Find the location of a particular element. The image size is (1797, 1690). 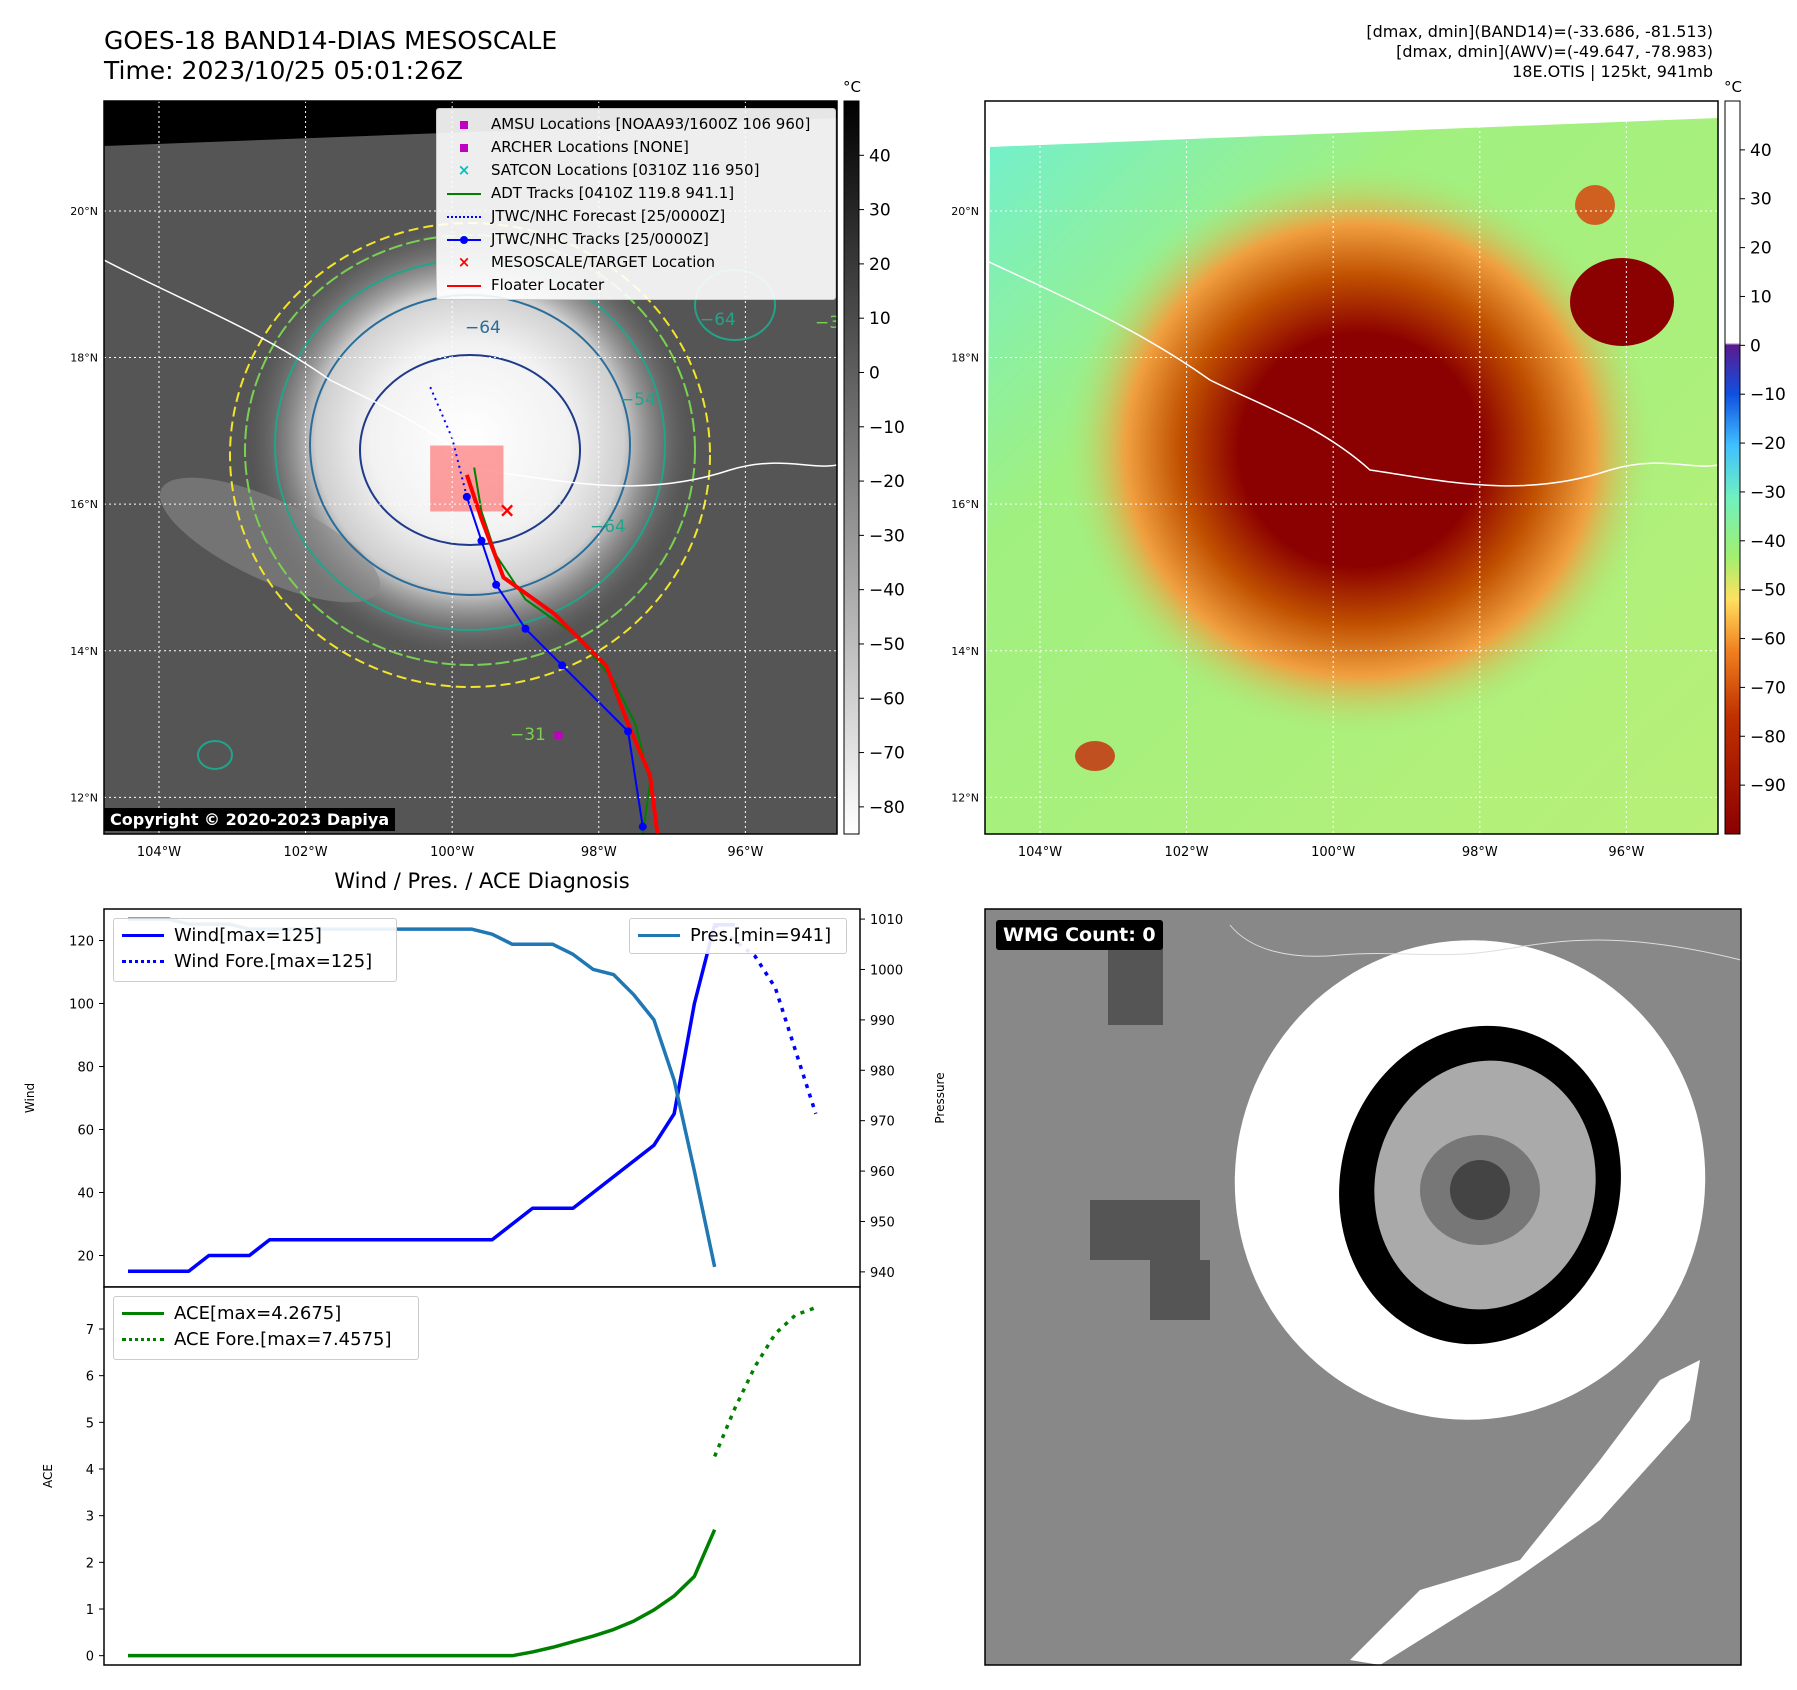

map-legend-item: ADT Tracks [0410Z 119.8 941.1] is located at coordinates (590, 193).